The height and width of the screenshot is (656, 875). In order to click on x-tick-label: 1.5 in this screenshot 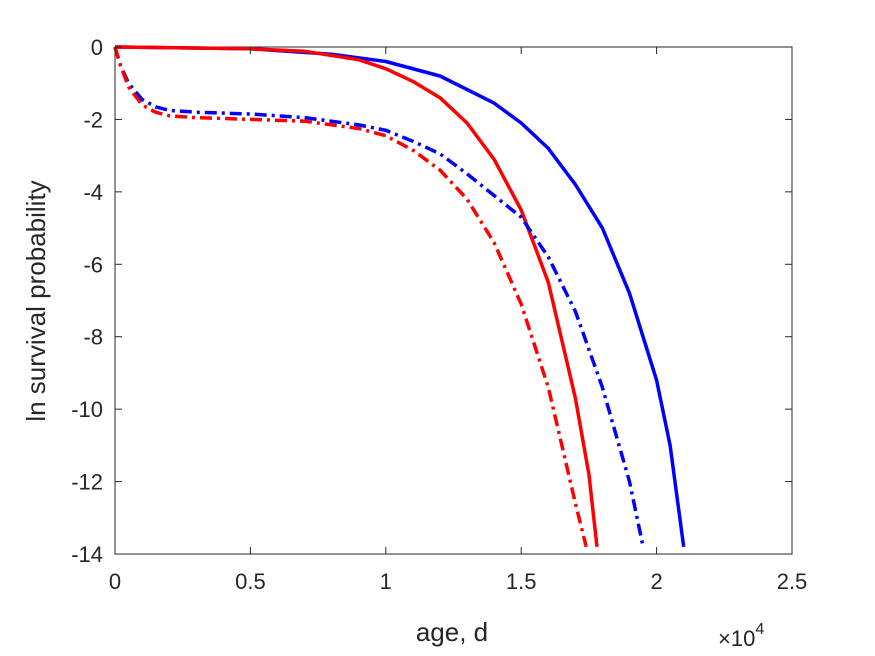, I will do `click(521, 581)`.